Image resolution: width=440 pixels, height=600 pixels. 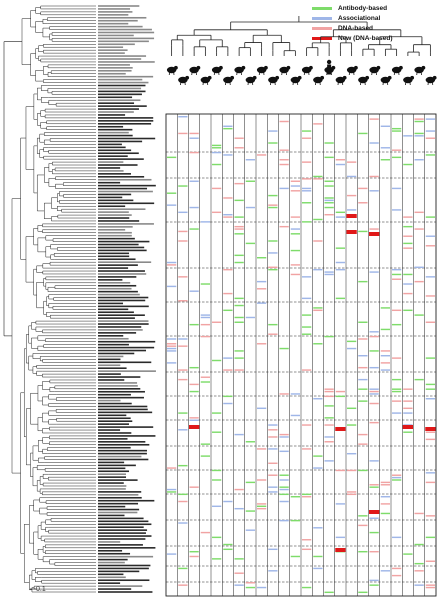 What do you see at coordinates (301, 72) in the screenshot?
I see `host-silhouettes` at bounding box center [301, 72].